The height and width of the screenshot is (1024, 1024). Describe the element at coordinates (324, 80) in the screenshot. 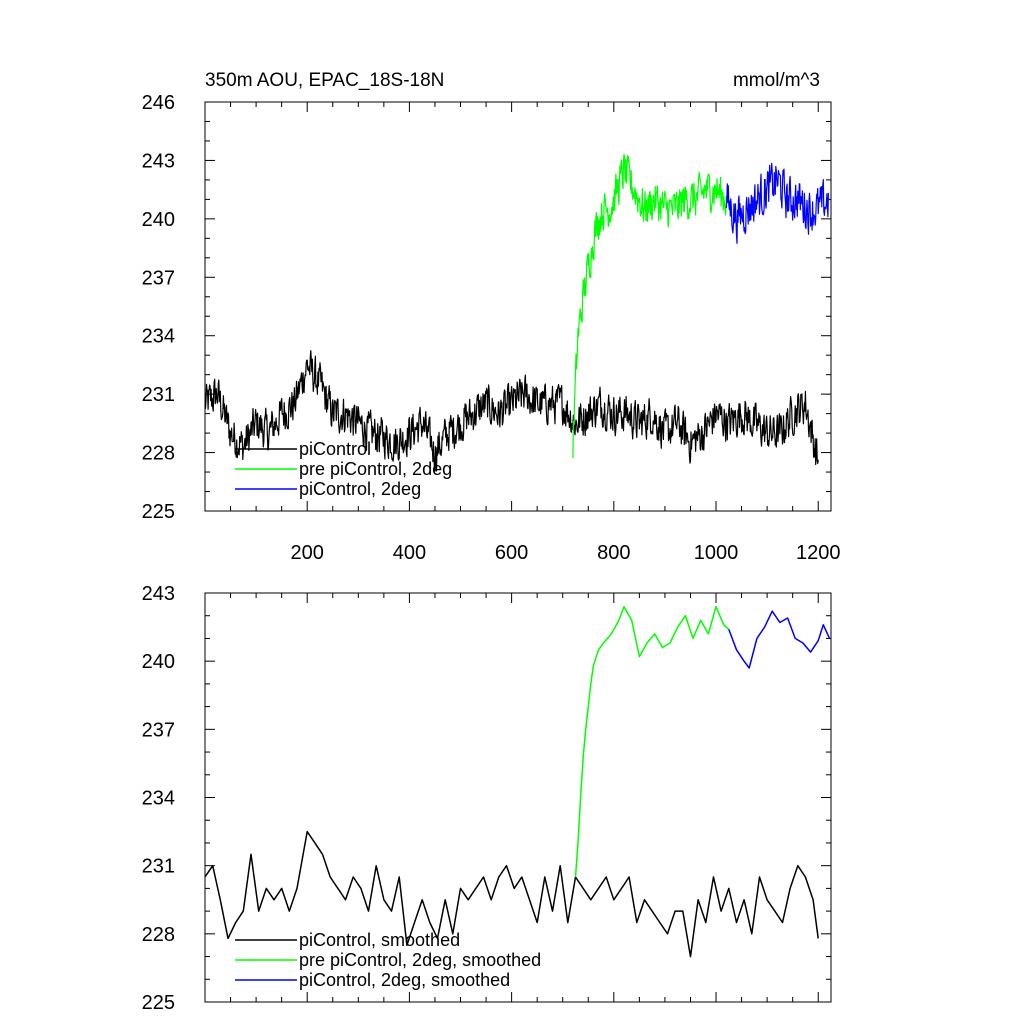

I see `figure-title: 350m AOU, EPAC_18S-18N` at that location.